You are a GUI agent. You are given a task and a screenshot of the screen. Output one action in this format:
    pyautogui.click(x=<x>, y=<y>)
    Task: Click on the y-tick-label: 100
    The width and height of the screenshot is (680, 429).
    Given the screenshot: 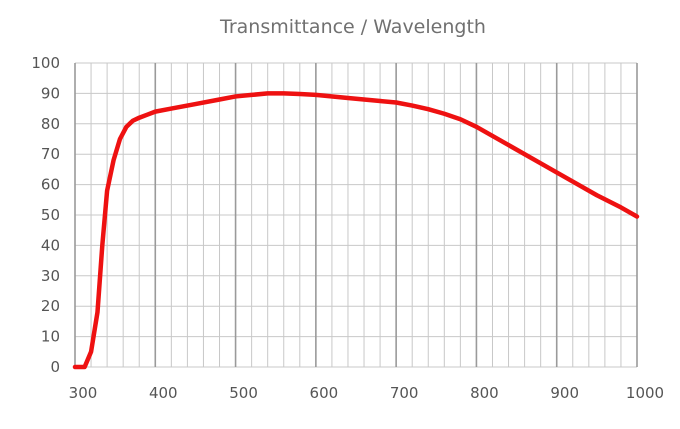 What is the action you would take?
    pyautogui.click(x=45, y=63)
    